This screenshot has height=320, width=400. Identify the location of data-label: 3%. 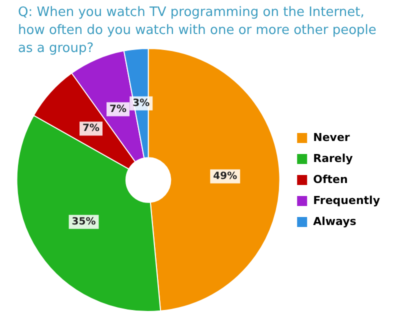
(141, 103).